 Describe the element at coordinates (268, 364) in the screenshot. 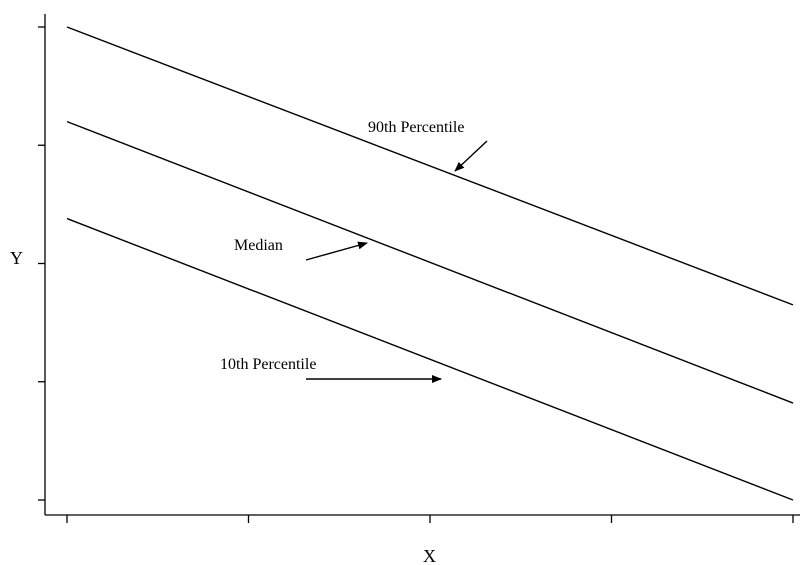

I see `series-label-10th: 10th Percentile` at that location.